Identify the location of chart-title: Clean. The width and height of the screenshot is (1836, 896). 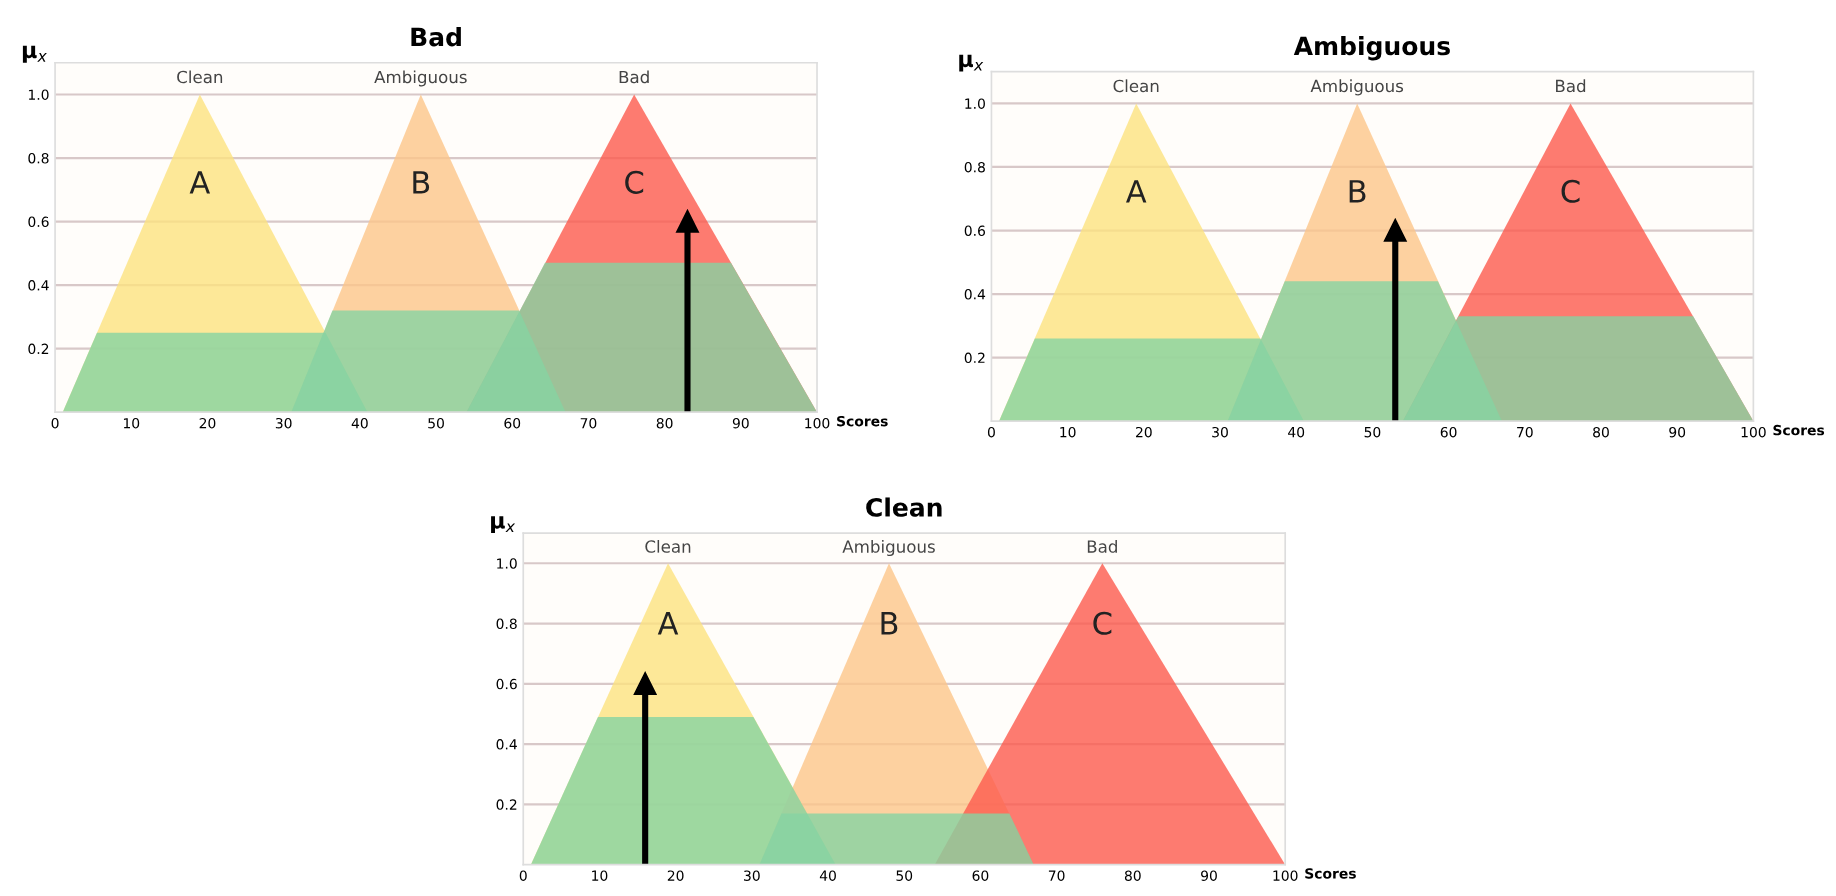
(904, 507).